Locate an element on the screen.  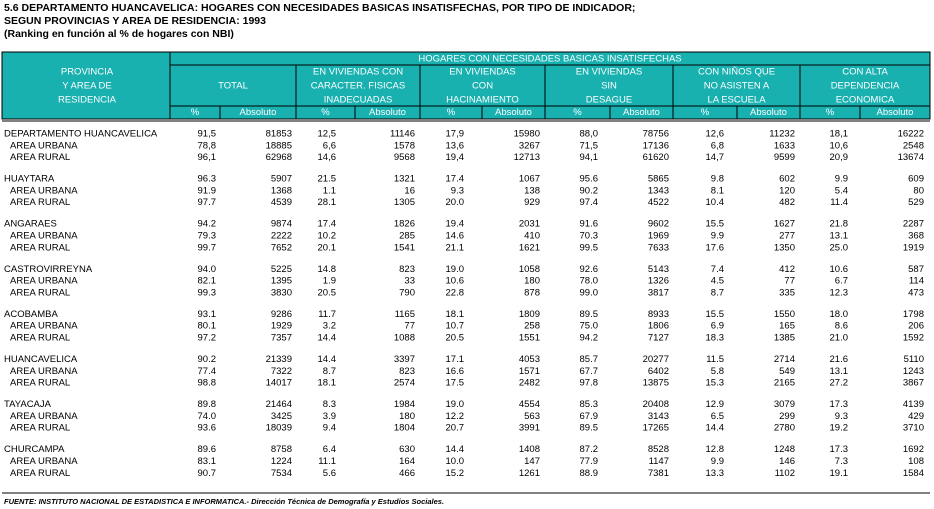
cell: 1.9 is located at coordinates (329, 281).